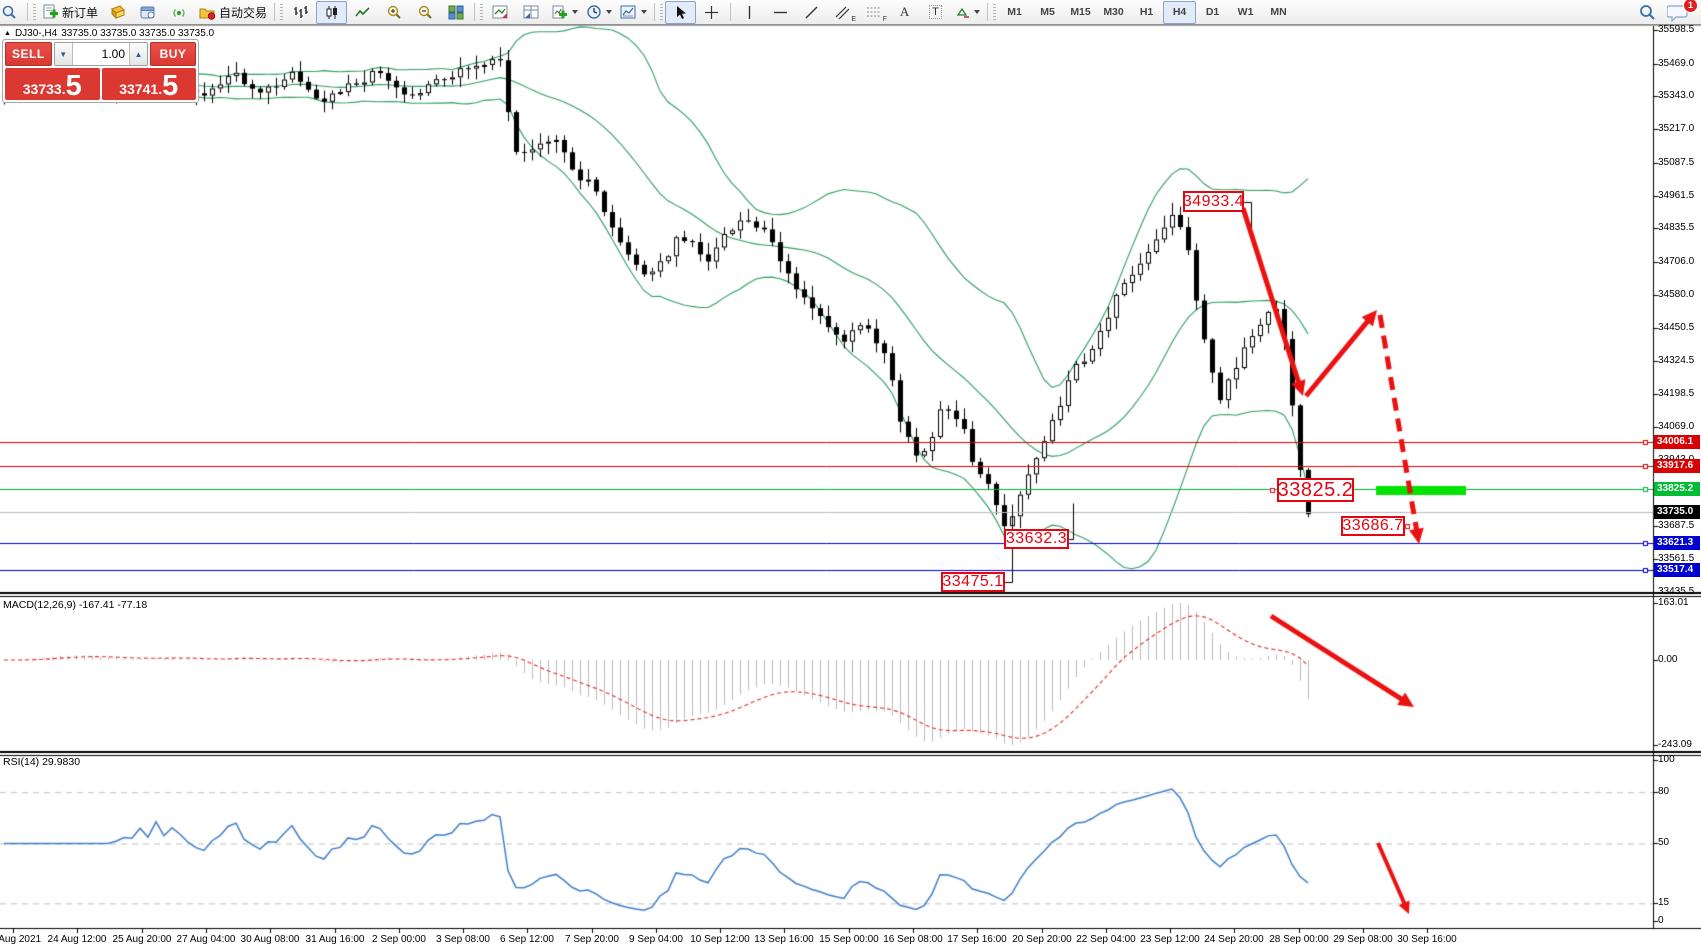  I want to click on symbol-ohlc: 33735.0 33735.0 33735.0 33735.0, so click(138, 33).